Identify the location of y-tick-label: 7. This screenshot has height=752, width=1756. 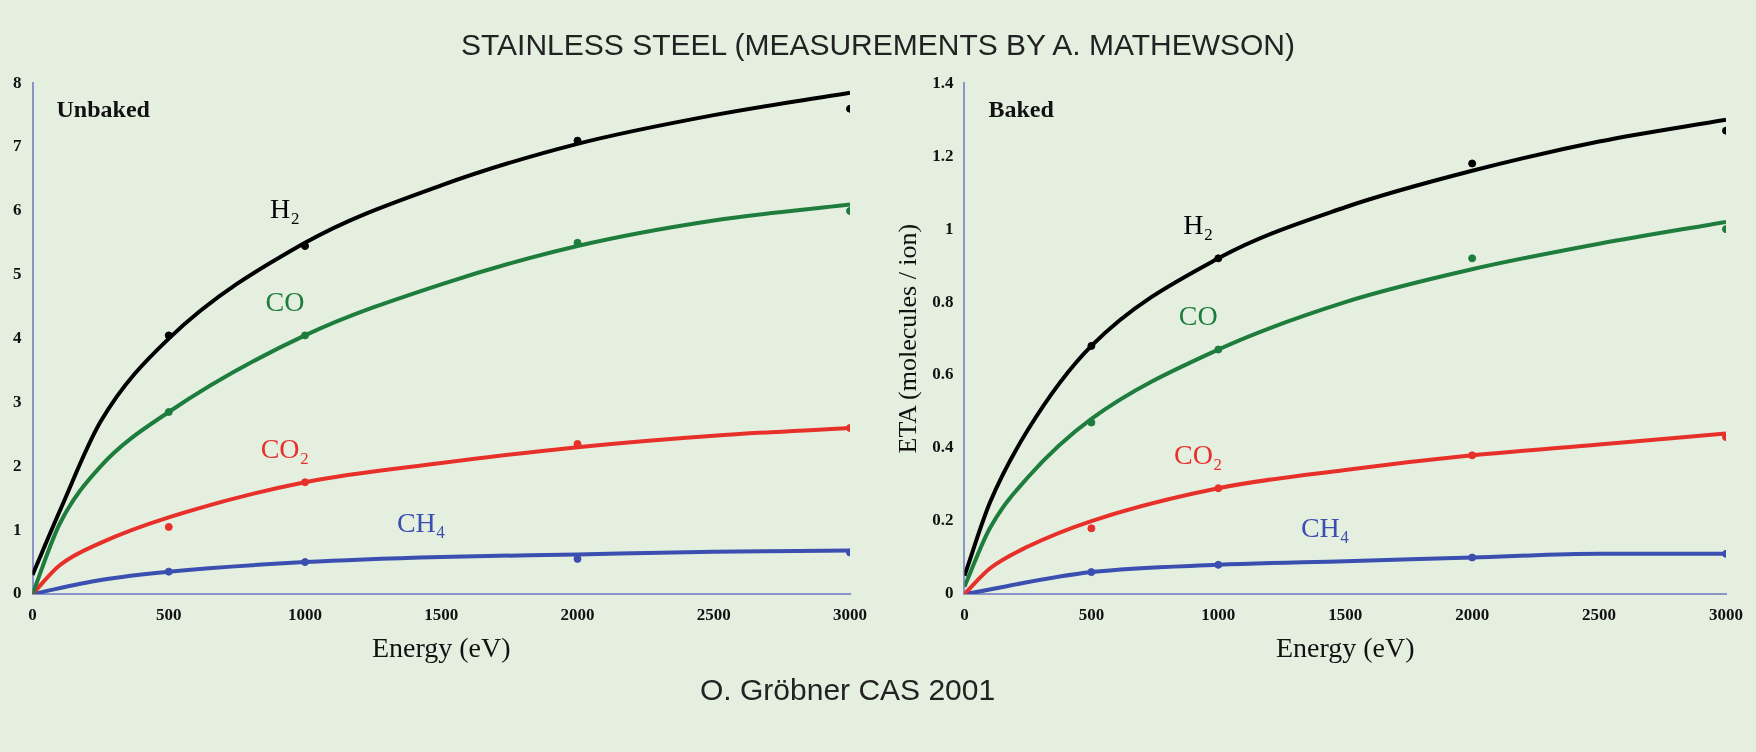
(17, 146).